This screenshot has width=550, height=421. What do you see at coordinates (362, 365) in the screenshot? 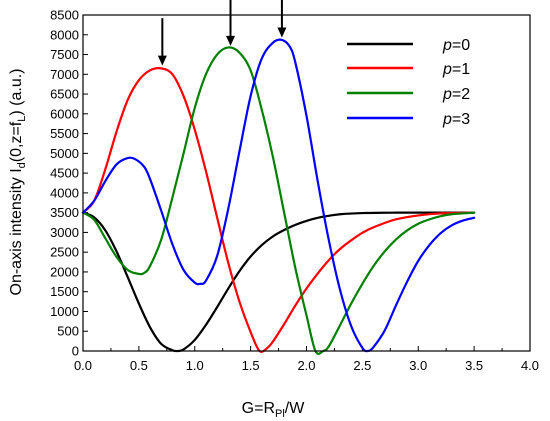
I see `x-tick-label: 2.5` at bounding box center [362, 365].